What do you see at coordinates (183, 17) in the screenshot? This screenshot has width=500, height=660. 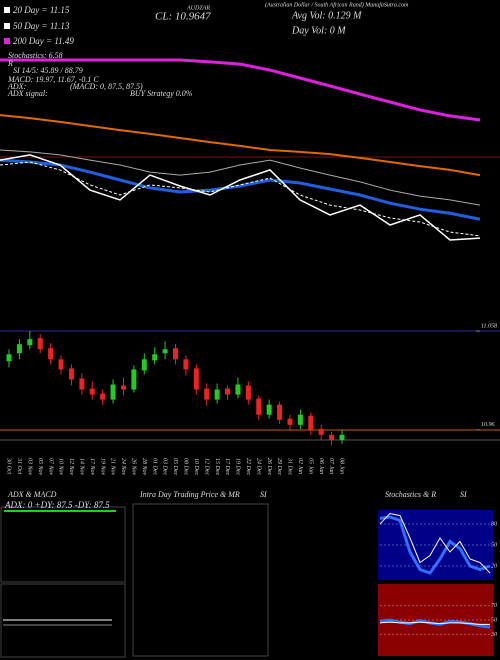 I see `annotation: CL: 10.9647` at bounding box center [183, 17].